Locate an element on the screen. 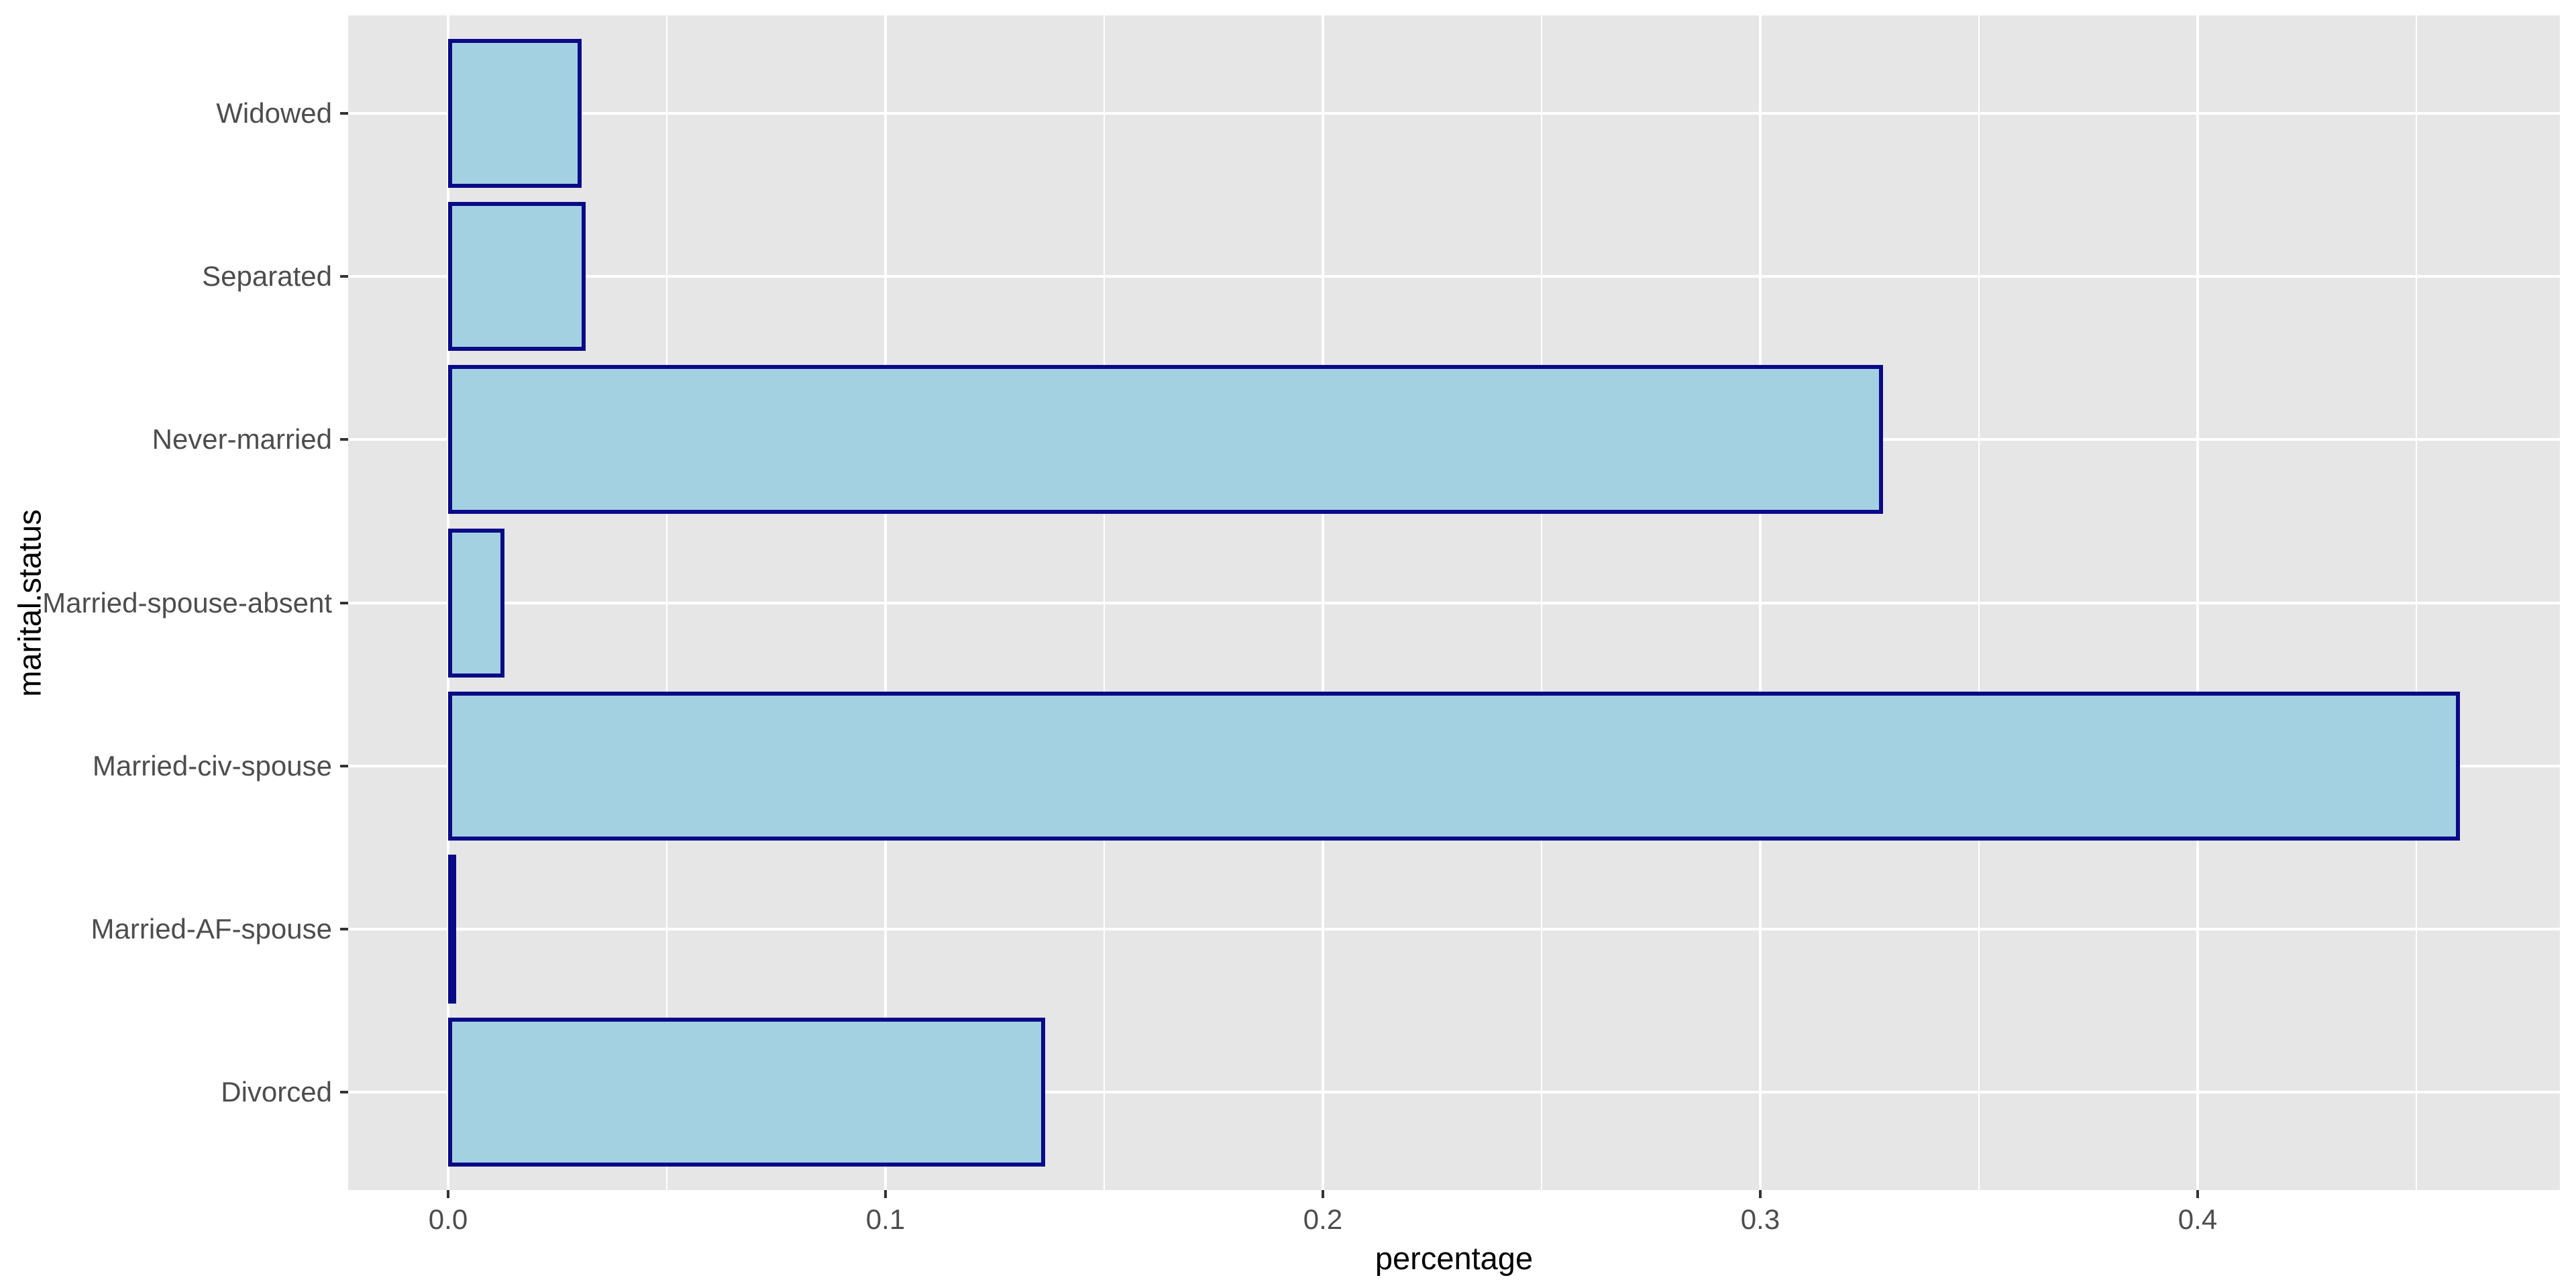 This screenshot has width=2576, height=1288. bar-married-af-spouse is located at coordinates (452, 929).